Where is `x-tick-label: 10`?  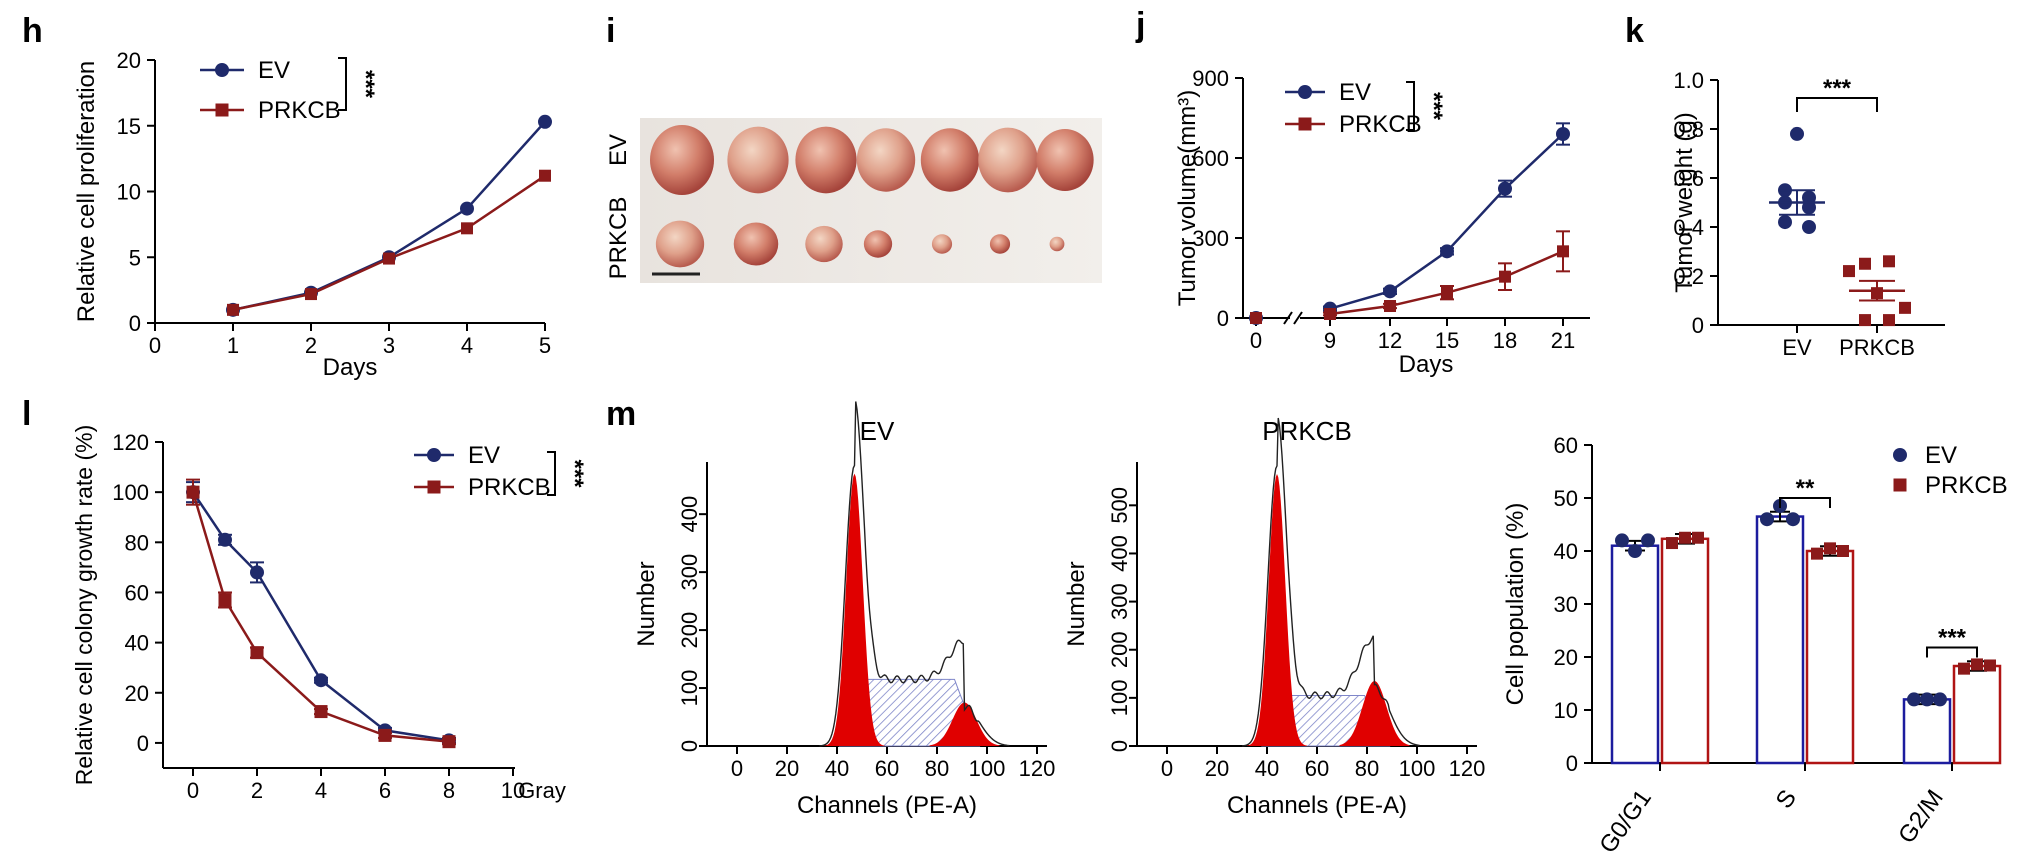
x-tick-label: 10 is located at coordinates (513, 790).